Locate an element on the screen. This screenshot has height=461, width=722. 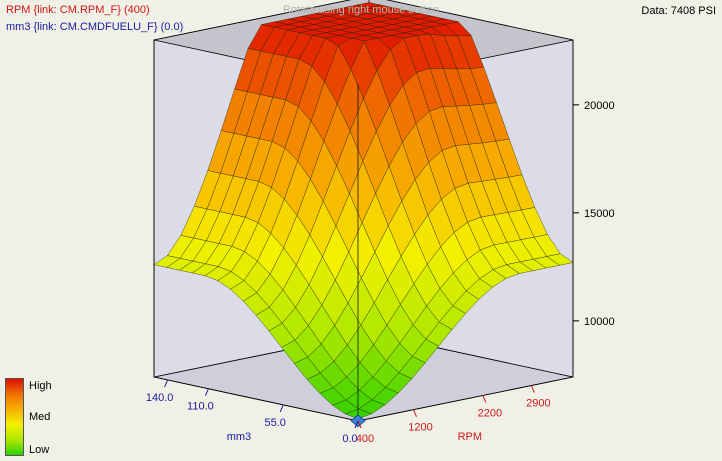
x-channel-label: RPM {link: CM.RPM_F} (400) is located at coordinates (78, 10).